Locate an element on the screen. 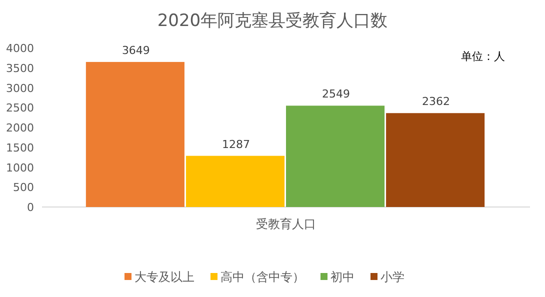 This screenshot has height=297, width=545. y-tick-label: 3000 is located at coordinates (20, 88).